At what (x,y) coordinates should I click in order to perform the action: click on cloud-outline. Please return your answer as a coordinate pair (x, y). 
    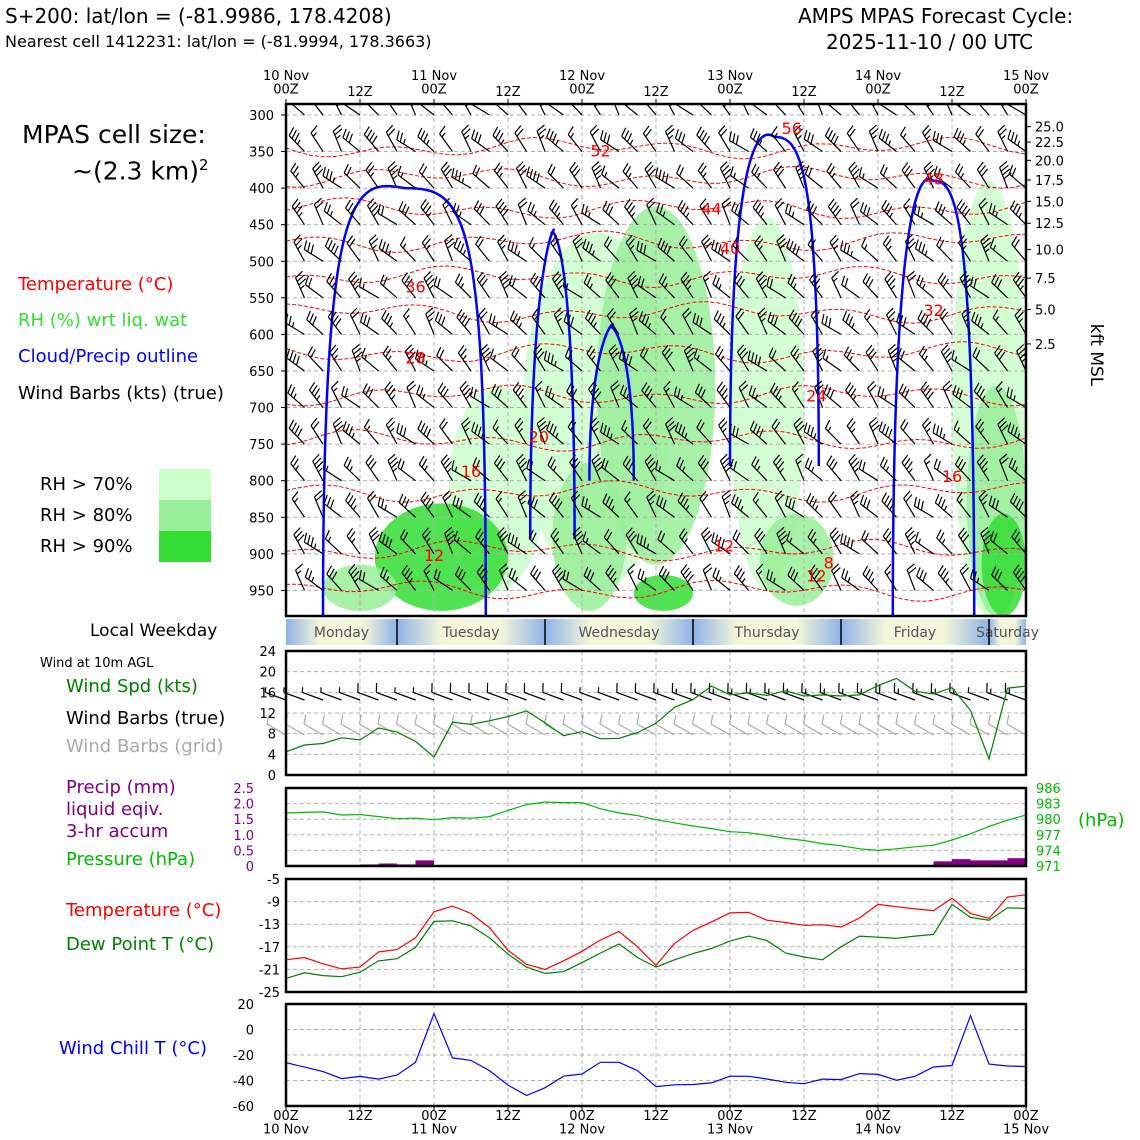
    Looking at the image, I should click on (612, 402).